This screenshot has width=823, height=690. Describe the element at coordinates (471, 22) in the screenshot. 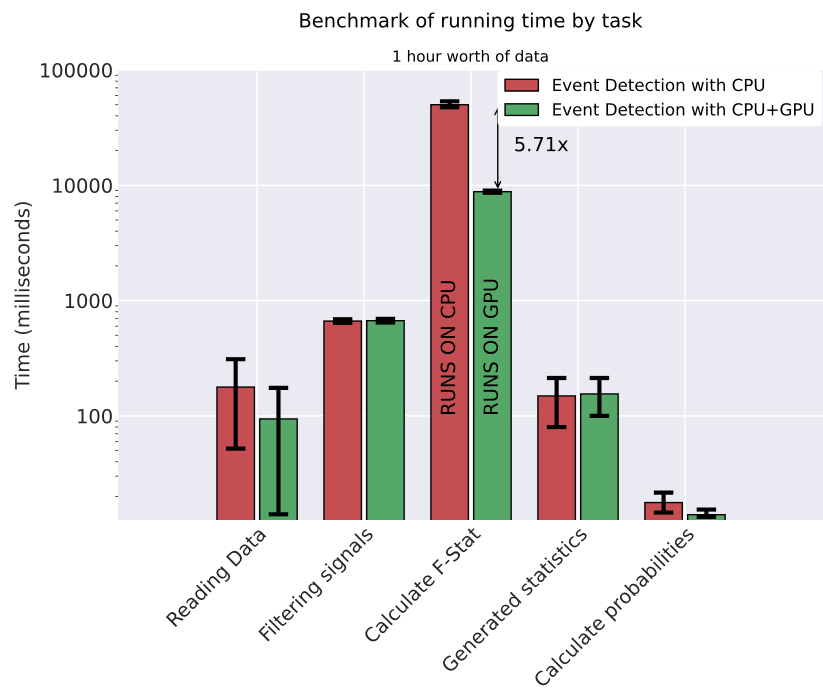

I see `chart-title: Benchmark of running time by task` at that location.